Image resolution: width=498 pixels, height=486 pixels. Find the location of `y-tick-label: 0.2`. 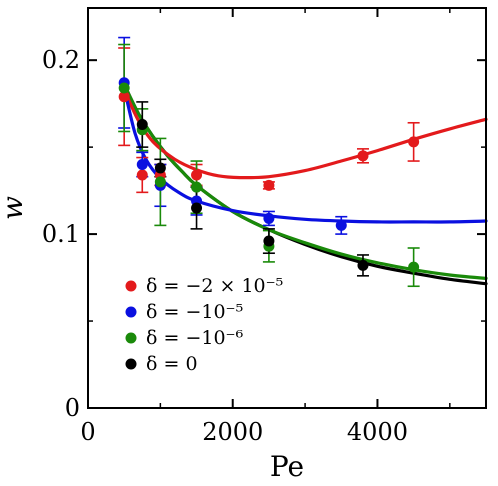

y-tick-label: 0.2 is located at coordinates (61, 60).